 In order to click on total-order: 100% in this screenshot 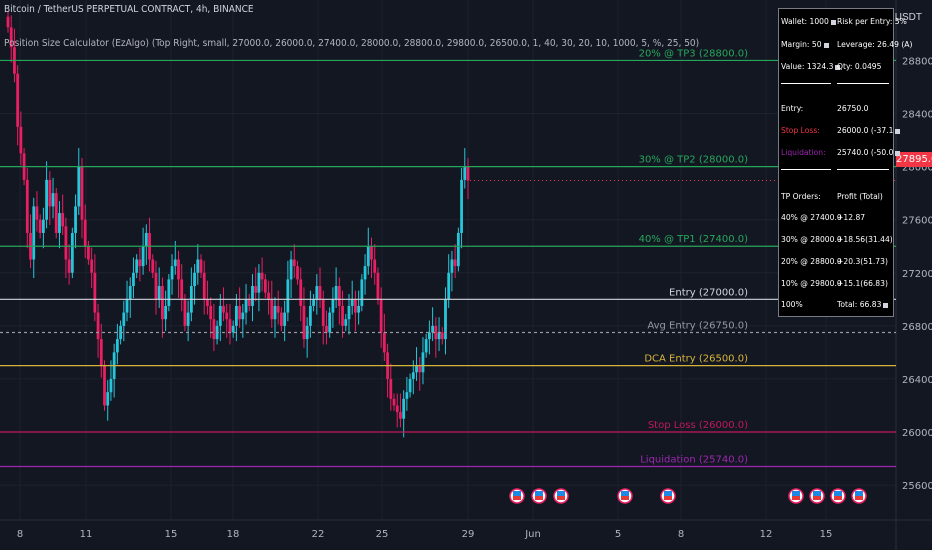, I will do `click(792, 304)`.